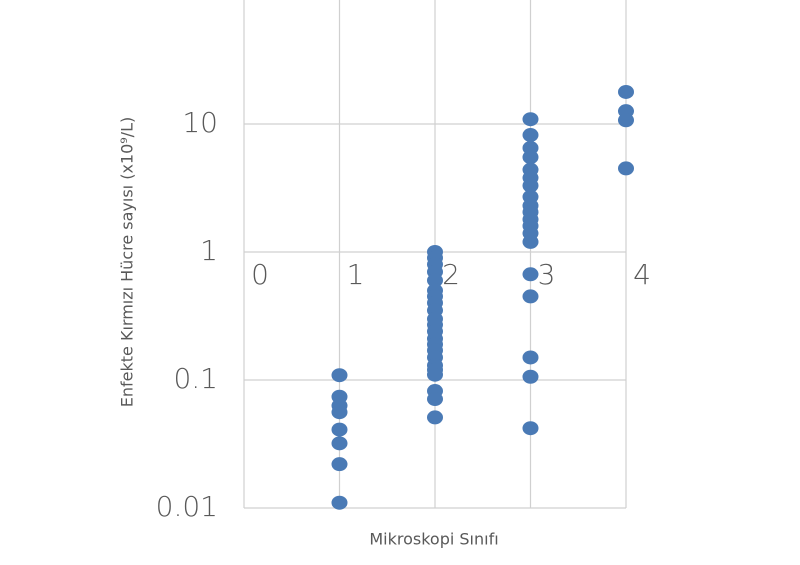 Image resolution: width=800 pixels, height=565 pixels. What do you see at coordinates (187, 506) in the screenshot?
I see `y-tick-label: 0.01` at bounding box center [187, 506].